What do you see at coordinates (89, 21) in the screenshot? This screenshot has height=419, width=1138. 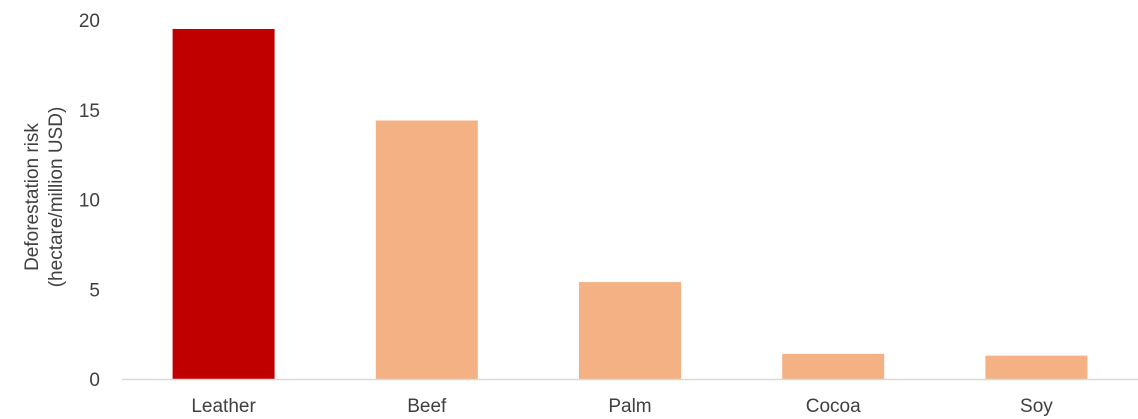 I see `y-tick-label: 20` at bounding box center [89, 21].